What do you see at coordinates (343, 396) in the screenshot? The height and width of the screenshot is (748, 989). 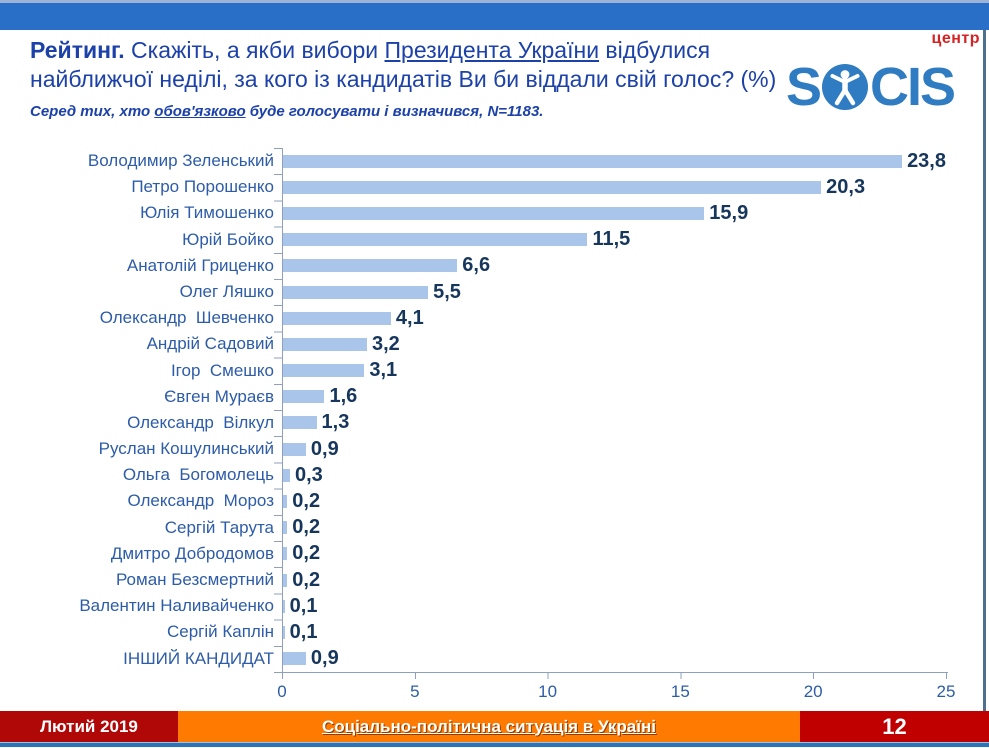 I see `value-label: 1,6` at bounding box center [343, 396].